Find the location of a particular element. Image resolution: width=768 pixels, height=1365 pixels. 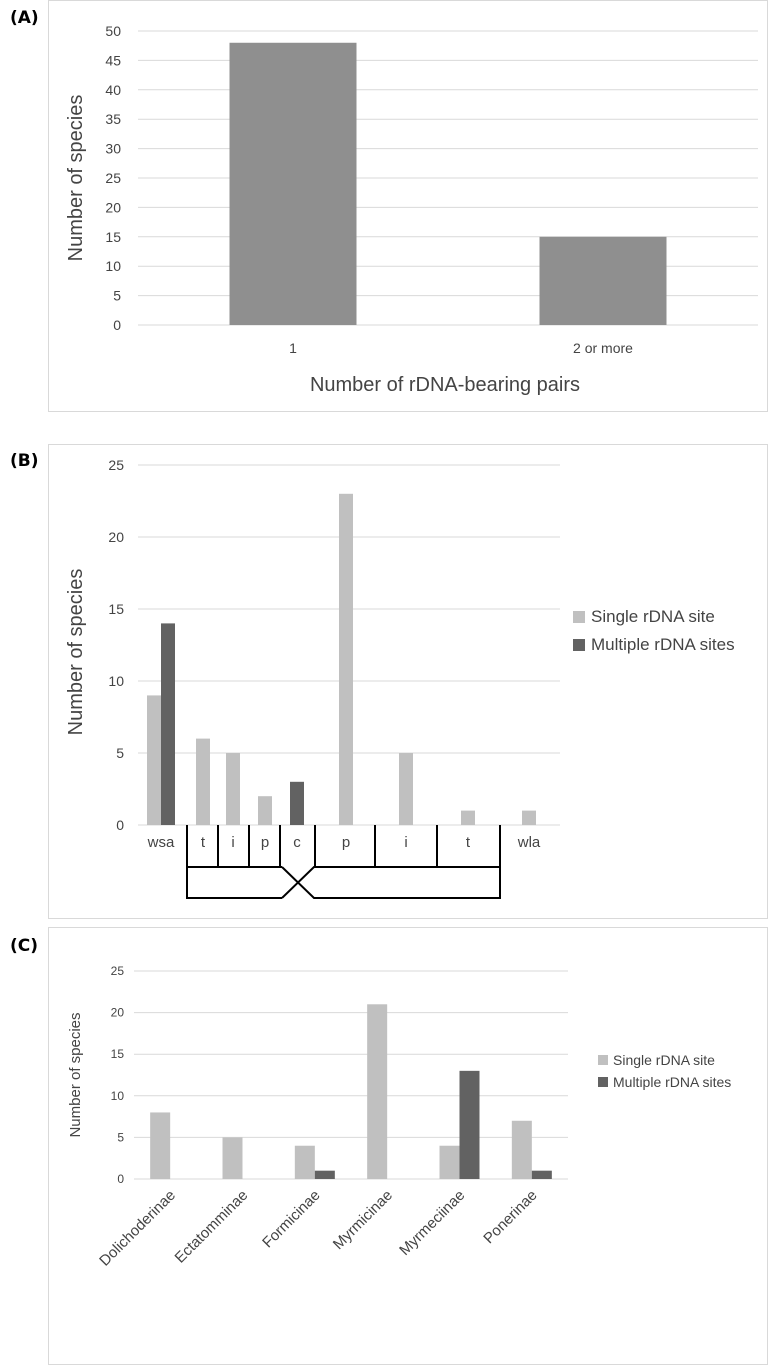

panel-label-a: (A) is located at coordinates (24, 18).